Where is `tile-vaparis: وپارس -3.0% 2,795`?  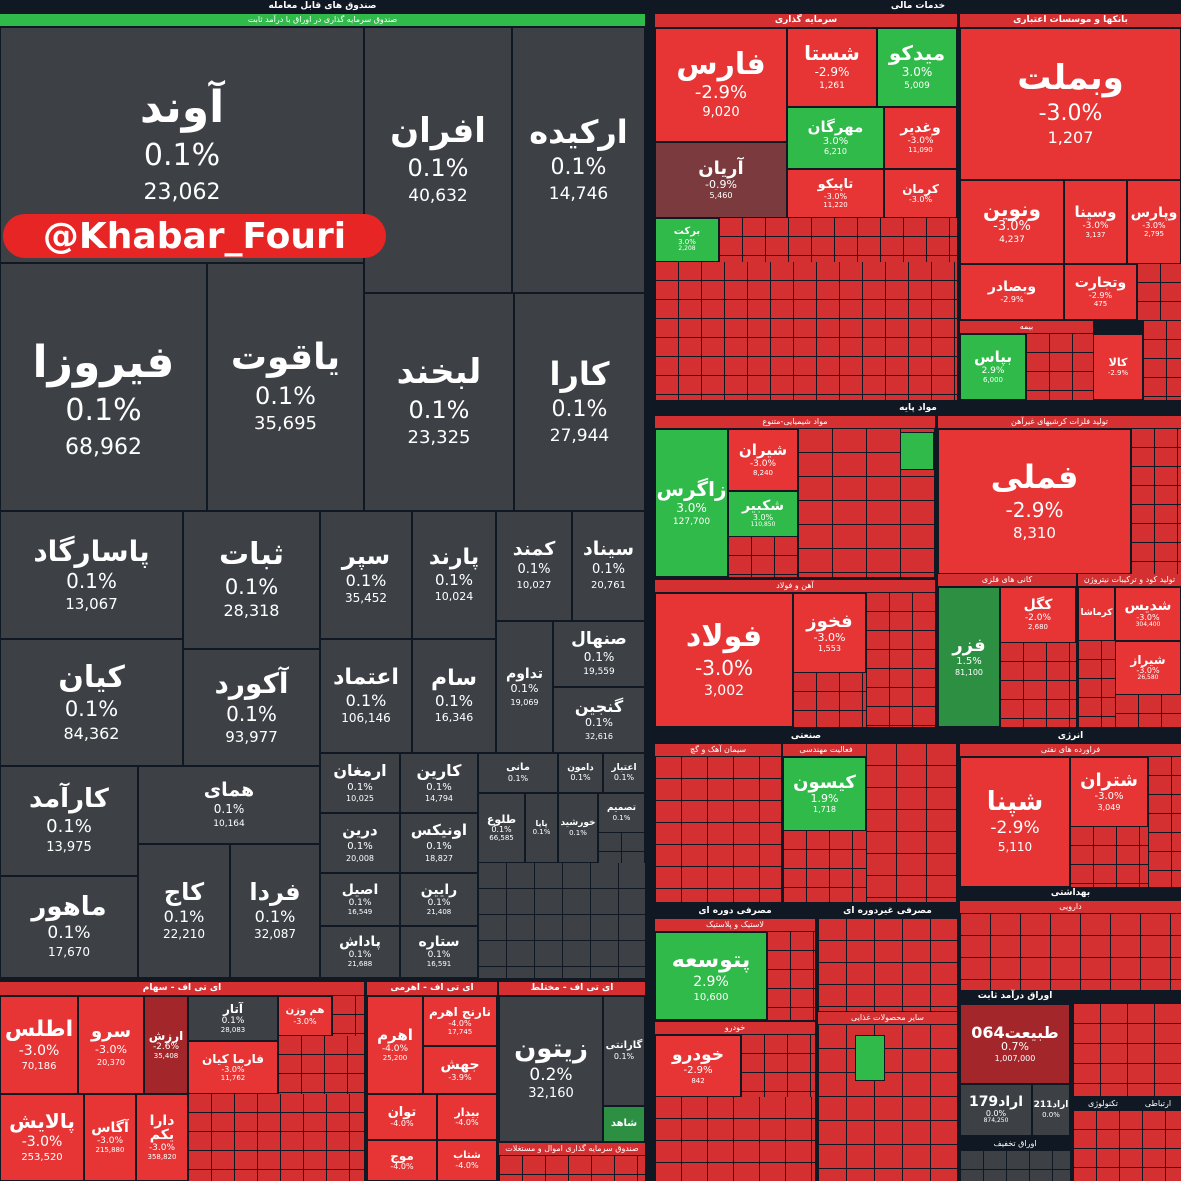
tile-vaparis: وپارس -3.0% 2,795 is located at coordinates (1154, 222).